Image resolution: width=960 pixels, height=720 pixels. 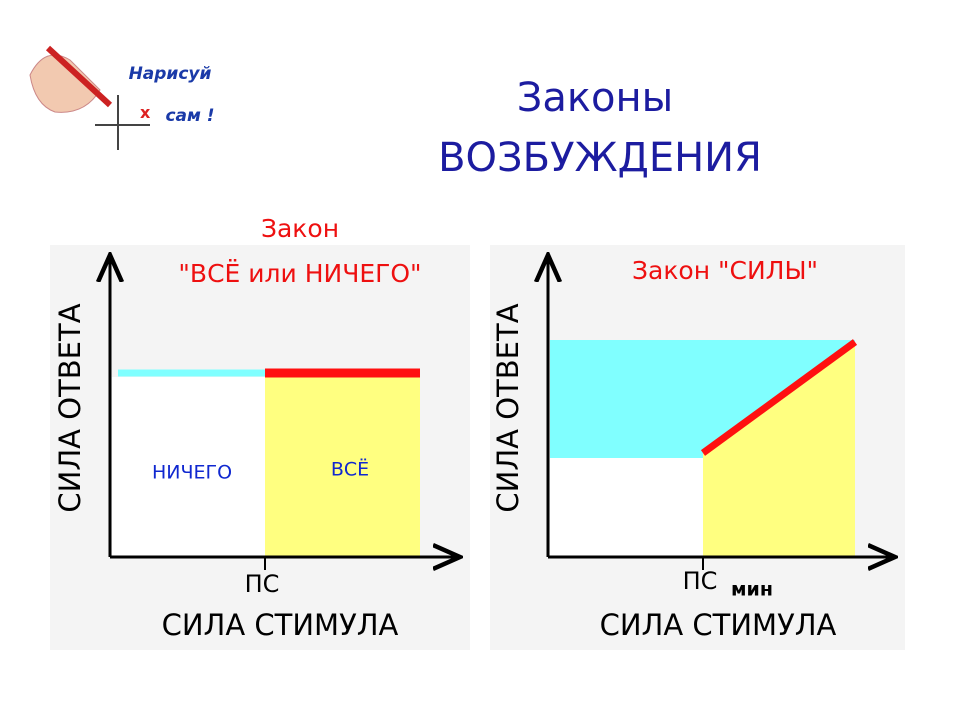 What do you see at coordinates (600, 158) in the screenshot?
I see `title: ВОЗБУЖДЕНИЯ` at bounding box center [600, 158].